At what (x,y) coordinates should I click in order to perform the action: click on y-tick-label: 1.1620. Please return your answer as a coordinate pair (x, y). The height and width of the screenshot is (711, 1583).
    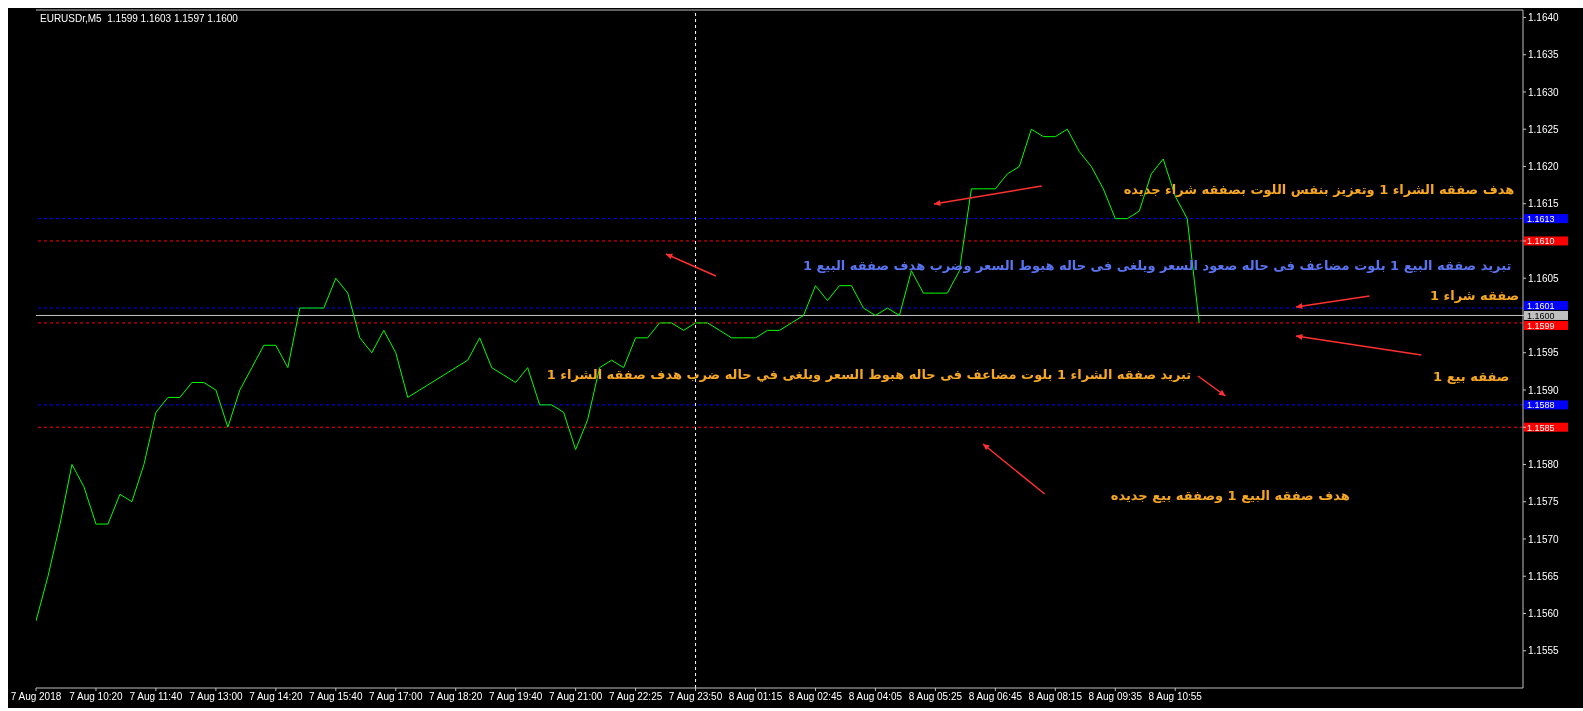
    Looking at the image, I should click on (1544, 167).